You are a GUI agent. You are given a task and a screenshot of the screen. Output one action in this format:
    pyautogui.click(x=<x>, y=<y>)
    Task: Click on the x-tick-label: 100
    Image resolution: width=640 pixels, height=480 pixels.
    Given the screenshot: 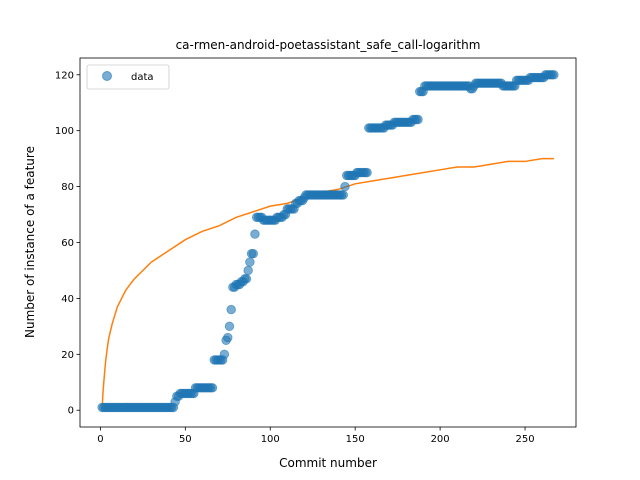 What is the action you would take?
    pyautogui.click(x=270, y=439)
    